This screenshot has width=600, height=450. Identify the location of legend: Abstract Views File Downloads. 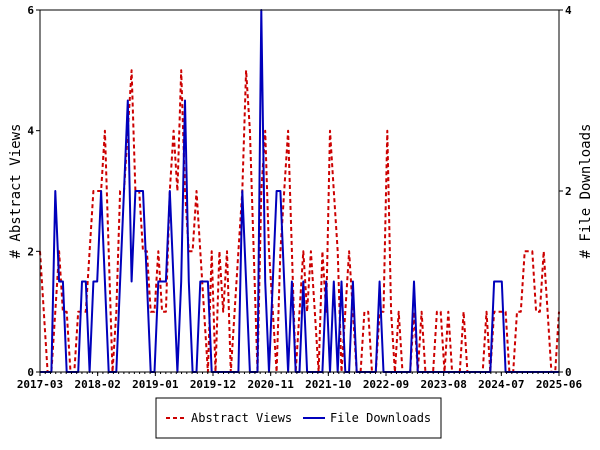
(298, 418).